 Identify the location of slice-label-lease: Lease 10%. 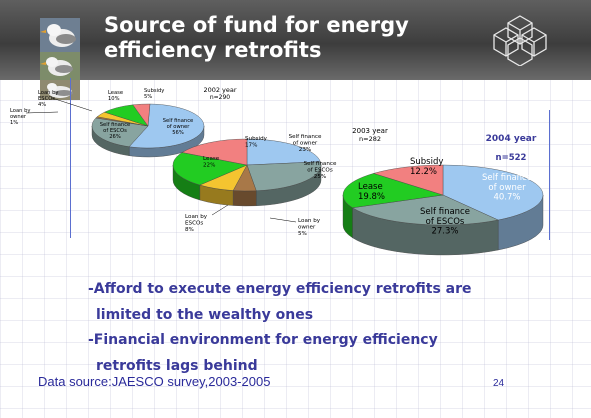
(115, 96).